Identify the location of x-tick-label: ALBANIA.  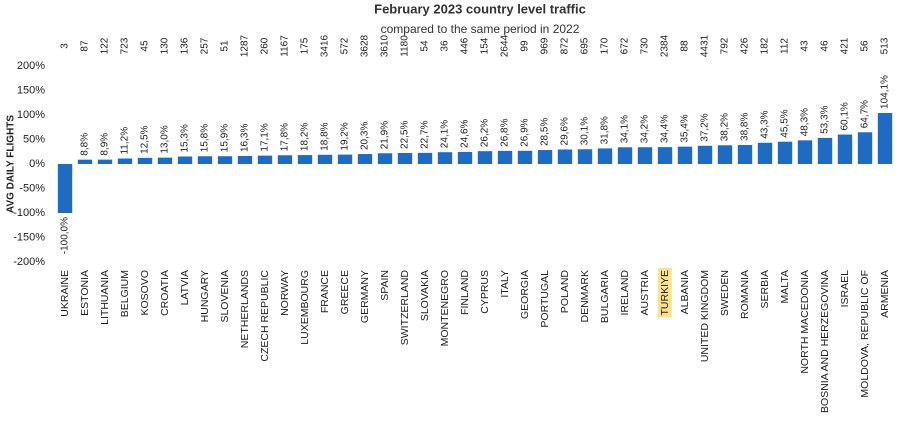
(685, 292).